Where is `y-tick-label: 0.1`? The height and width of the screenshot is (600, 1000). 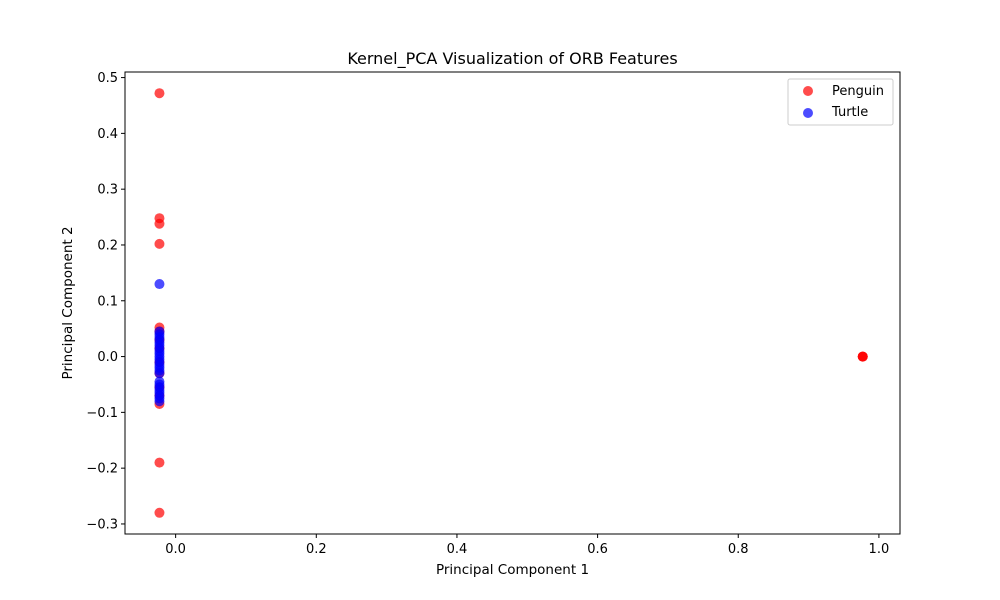 y-tick-label: 0.1 is located at coordinates (107, 301).